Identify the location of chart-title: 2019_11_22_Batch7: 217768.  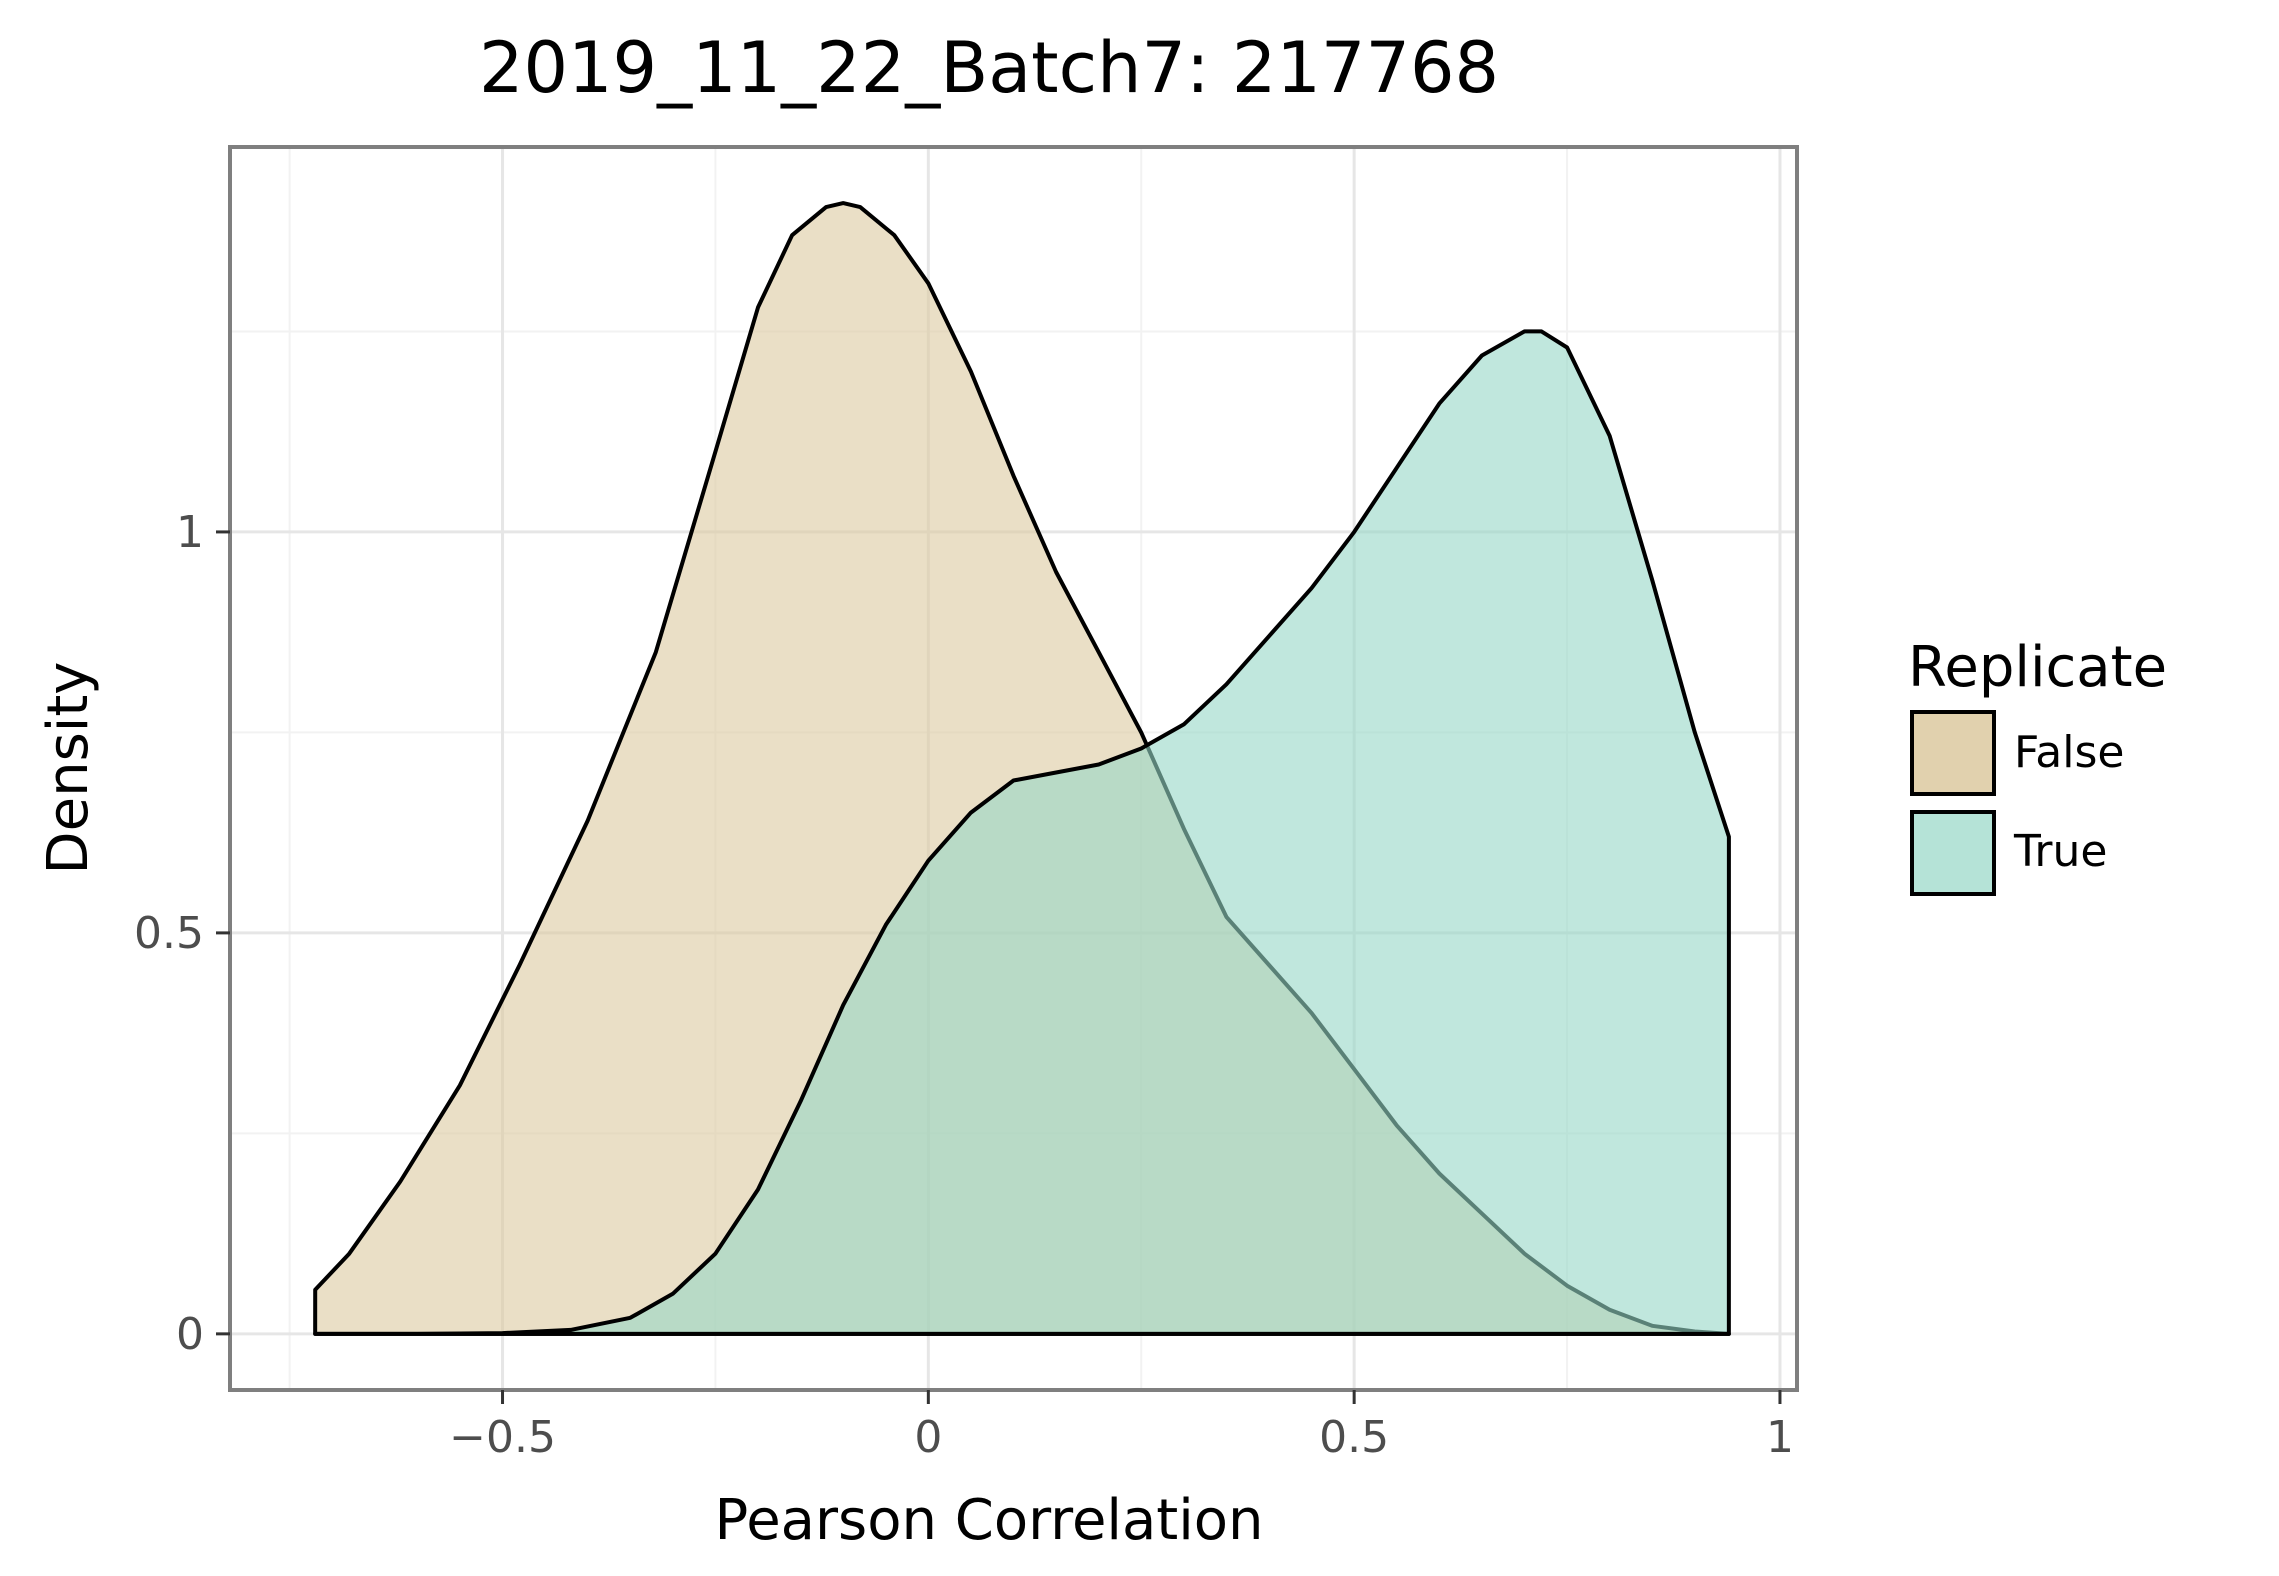
(989, 68).